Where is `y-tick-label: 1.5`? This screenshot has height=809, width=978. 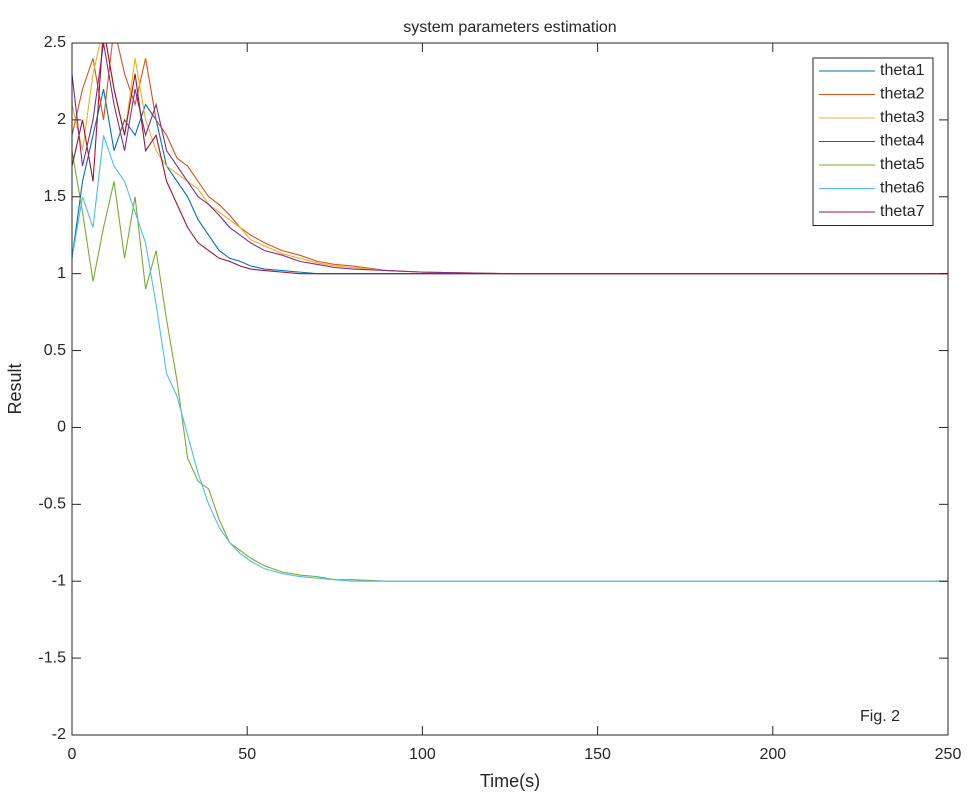 y-tick-label: 1.5 is located at coordinates (55, 196).